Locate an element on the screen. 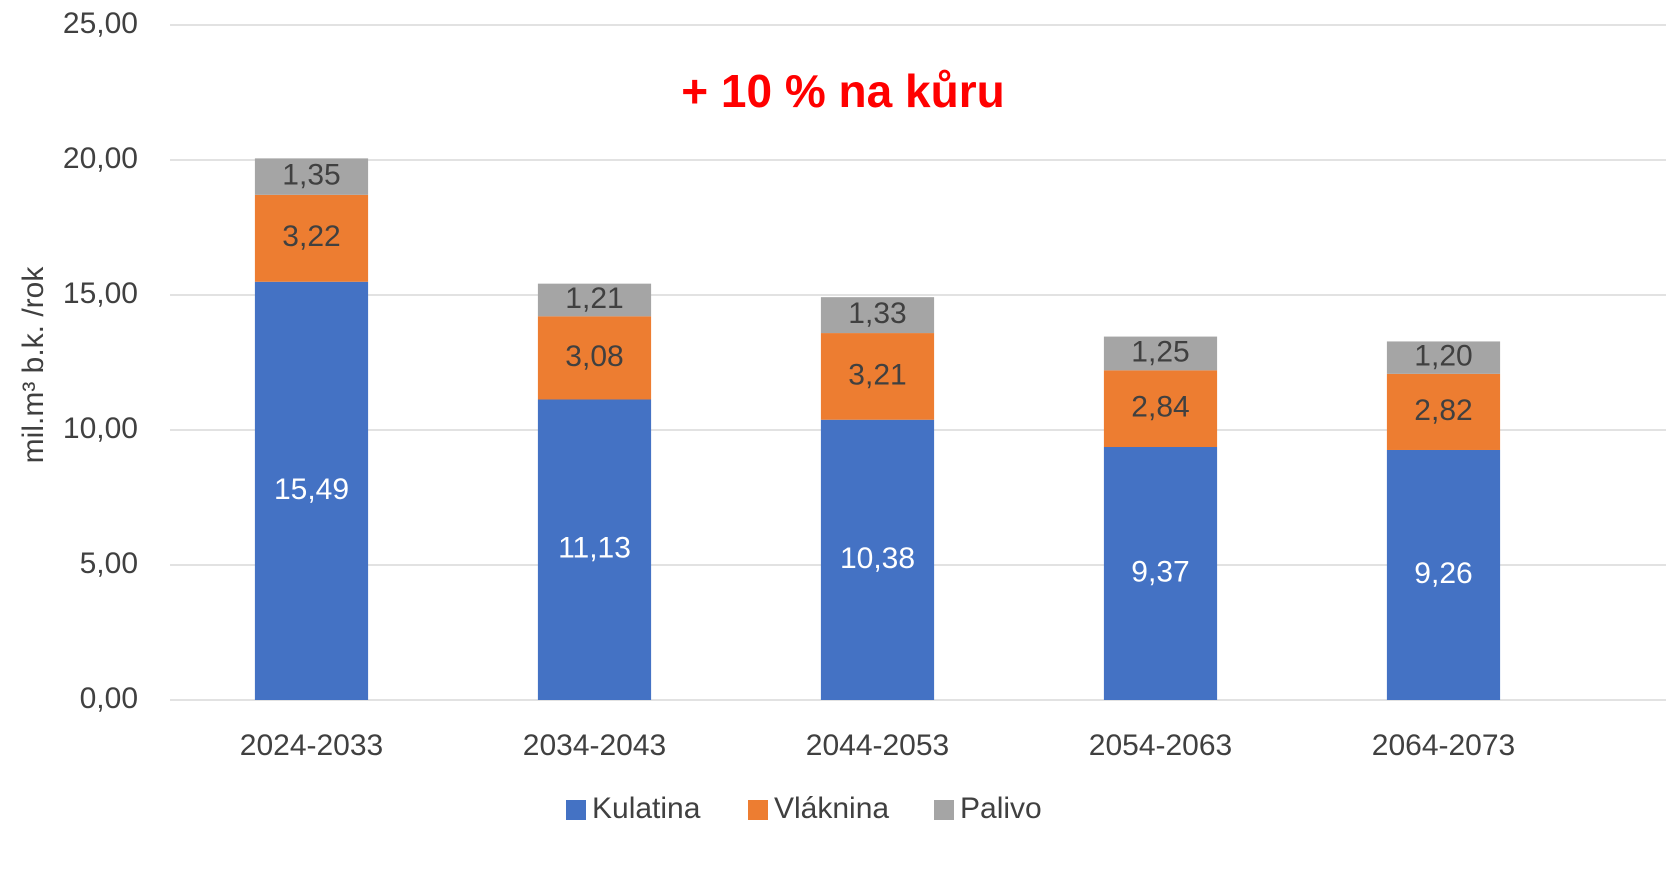 Image resolution: width=1666 pixels, height=876 pixels. data-label: 3,21 is located at coordinates (877, 374).